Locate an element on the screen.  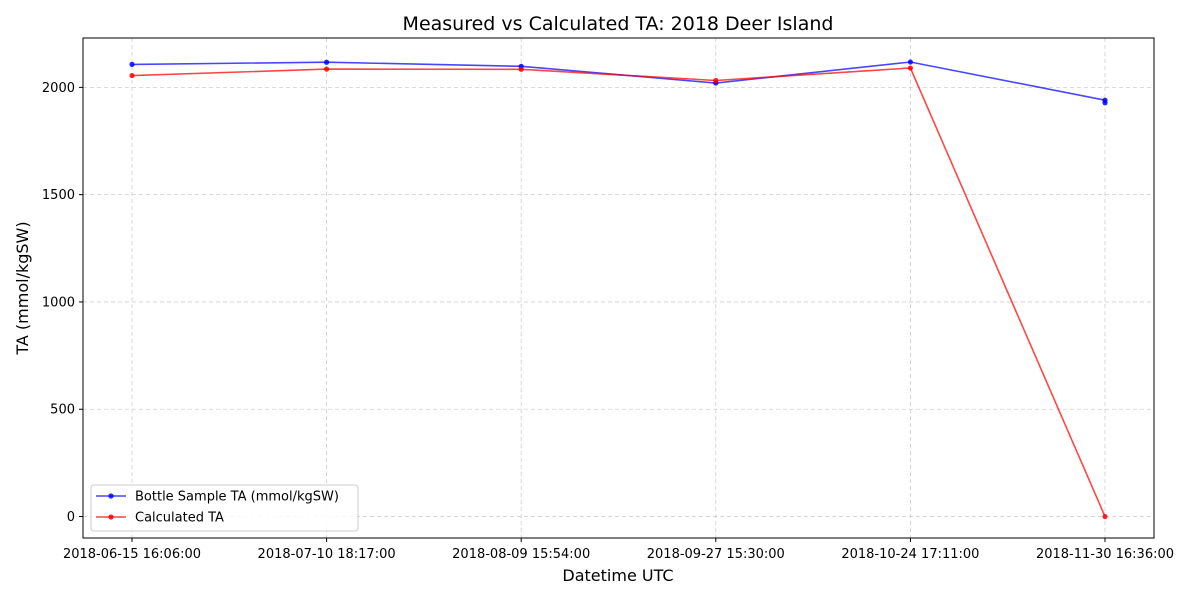
legend-label: Calculated TA is located at coordinates (179, 518).